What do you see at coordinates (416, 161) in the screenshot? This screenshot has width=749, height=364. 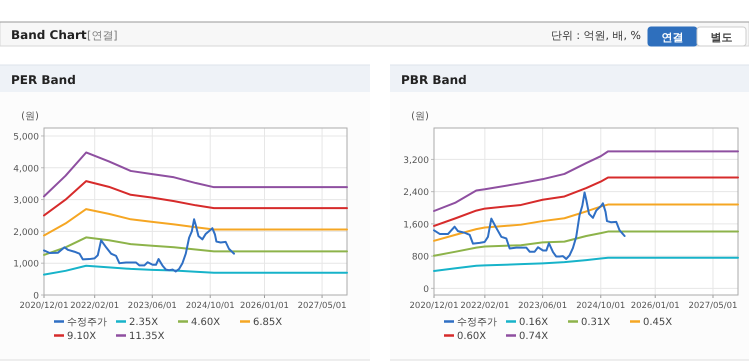 I see `y-tick-label: 3,200` at bounding box center [416, 161].